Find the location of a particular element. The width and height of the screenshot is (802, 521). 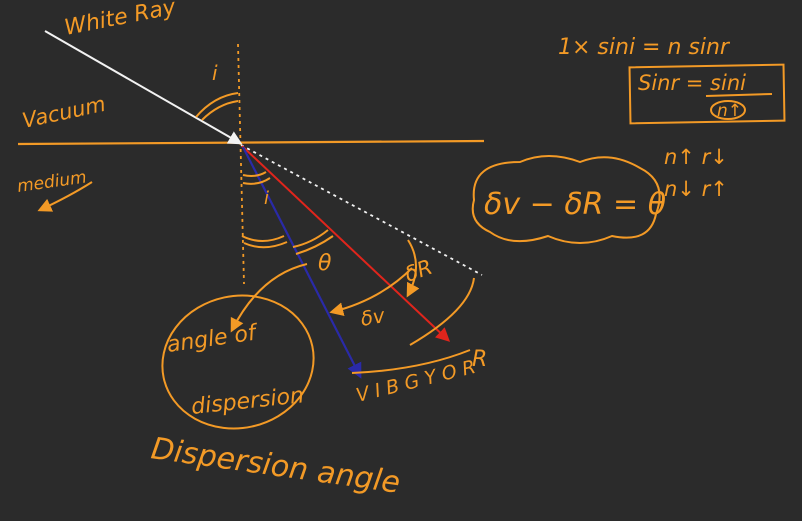

undeviated-path is located at coordinates (361, 210).